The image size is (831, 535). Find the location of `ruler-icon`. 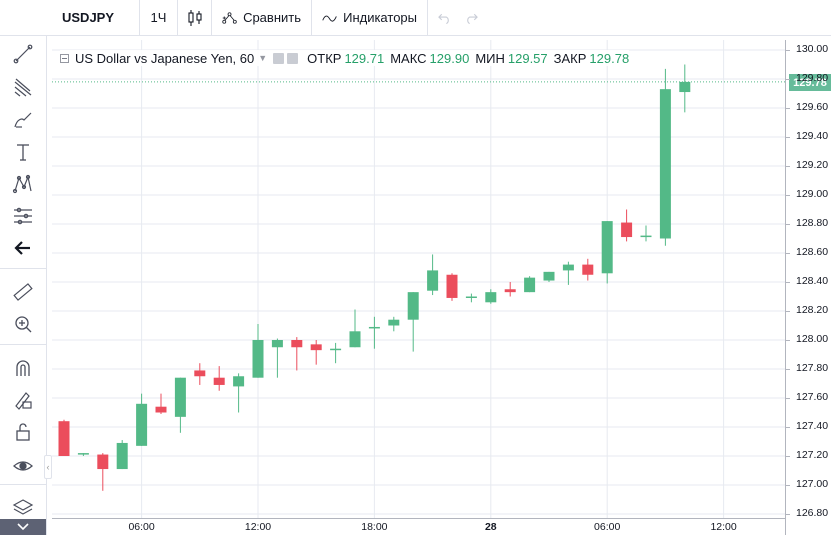

ruler-icon is located at coordinates (23, 292).